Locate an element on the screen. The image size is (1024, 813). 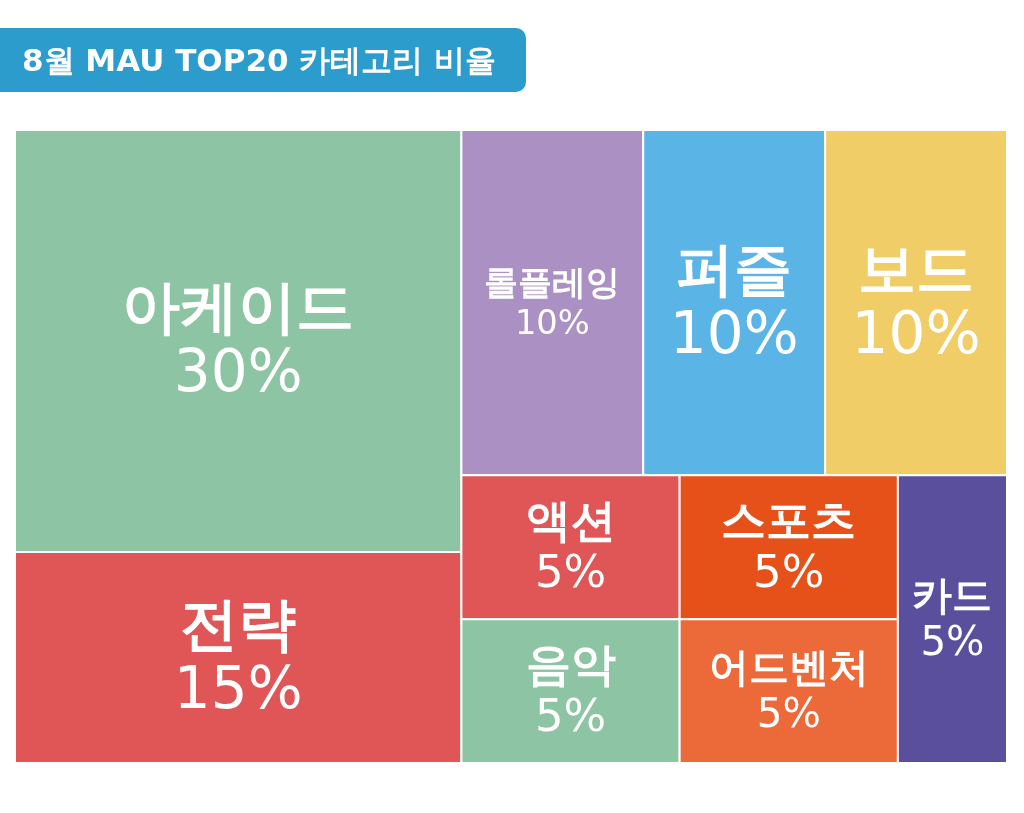
category-label: 스포츠 is located at coordinates (789, 521).